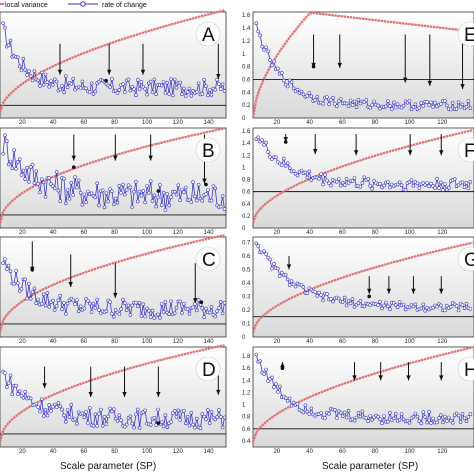 The width and height of the screenshot is (474, 474). What do you see at coordinates (244, 229) in the screenshot?
I see `y-tick-label: 0` at bounding box center [244, 229].